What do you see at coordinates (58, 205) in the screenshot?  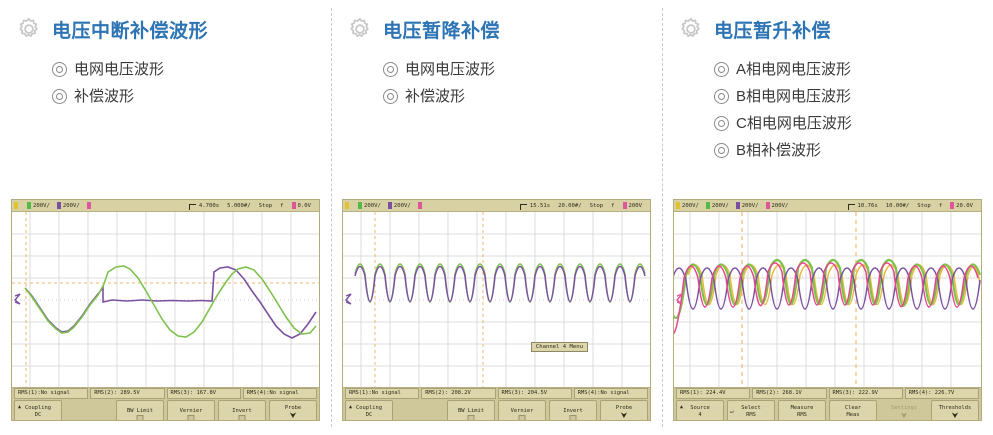 I see `channel-3-chip-icon` at bounding box center [58, 205].